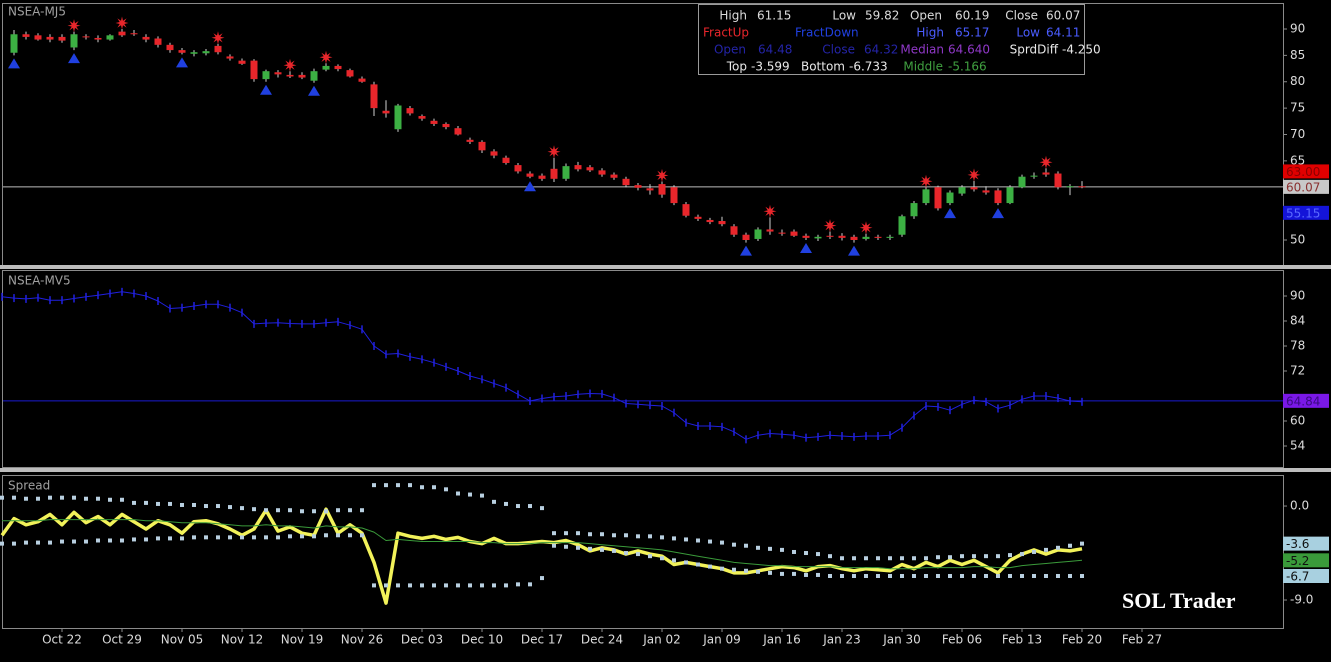  I want to click on x-tick-label: Feb 27, so click(1142, 640).